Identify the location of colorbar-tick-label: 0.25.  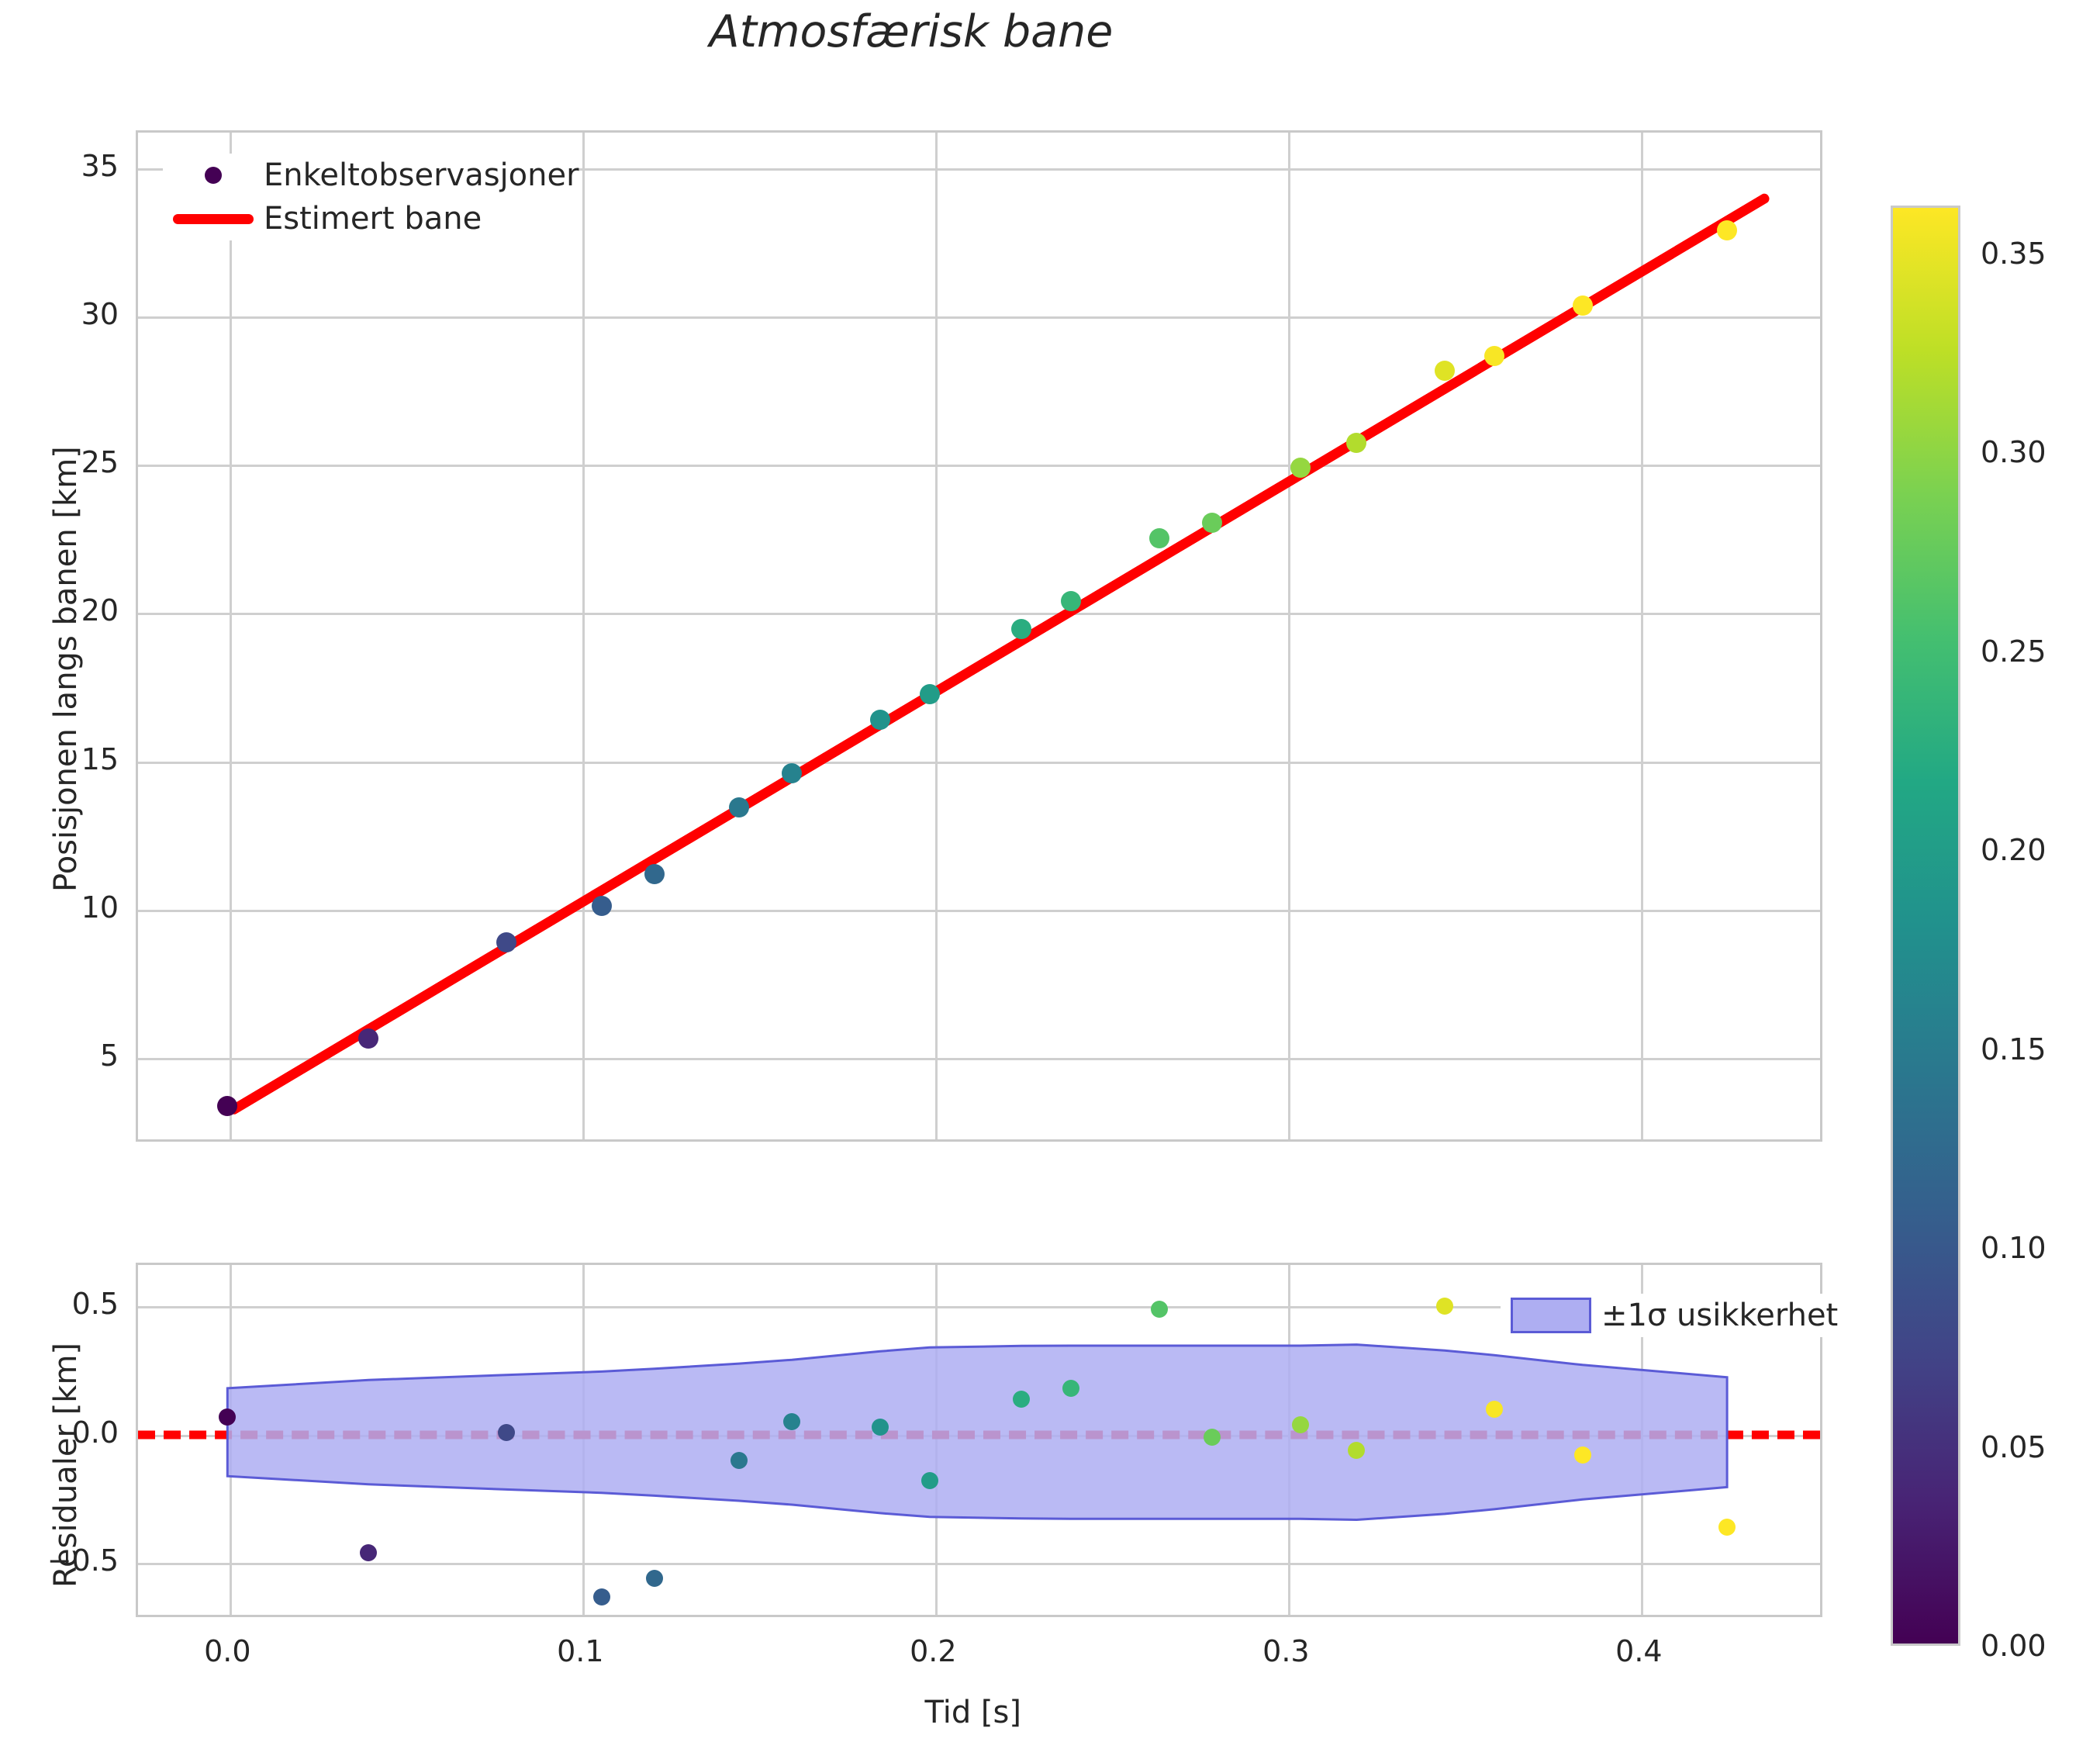
(2013, 651).